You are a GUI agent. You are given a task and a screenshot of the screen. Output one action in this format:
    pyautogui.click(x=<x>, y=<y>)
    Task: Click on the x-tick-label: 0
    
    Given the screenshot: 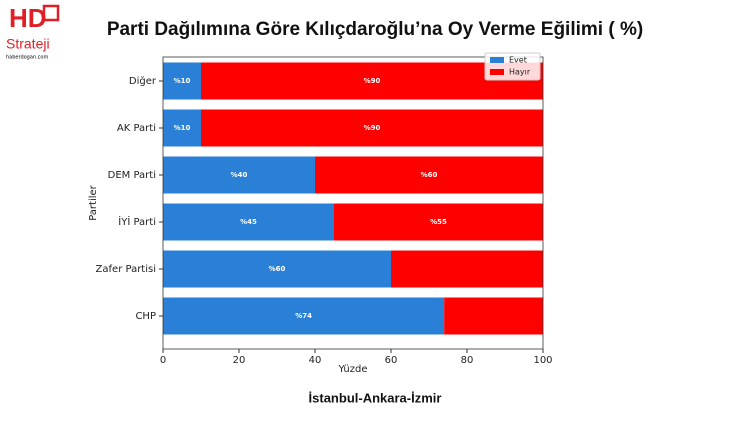 What is the action you would take?
    pyautogui.click(x=163, y=360)
    